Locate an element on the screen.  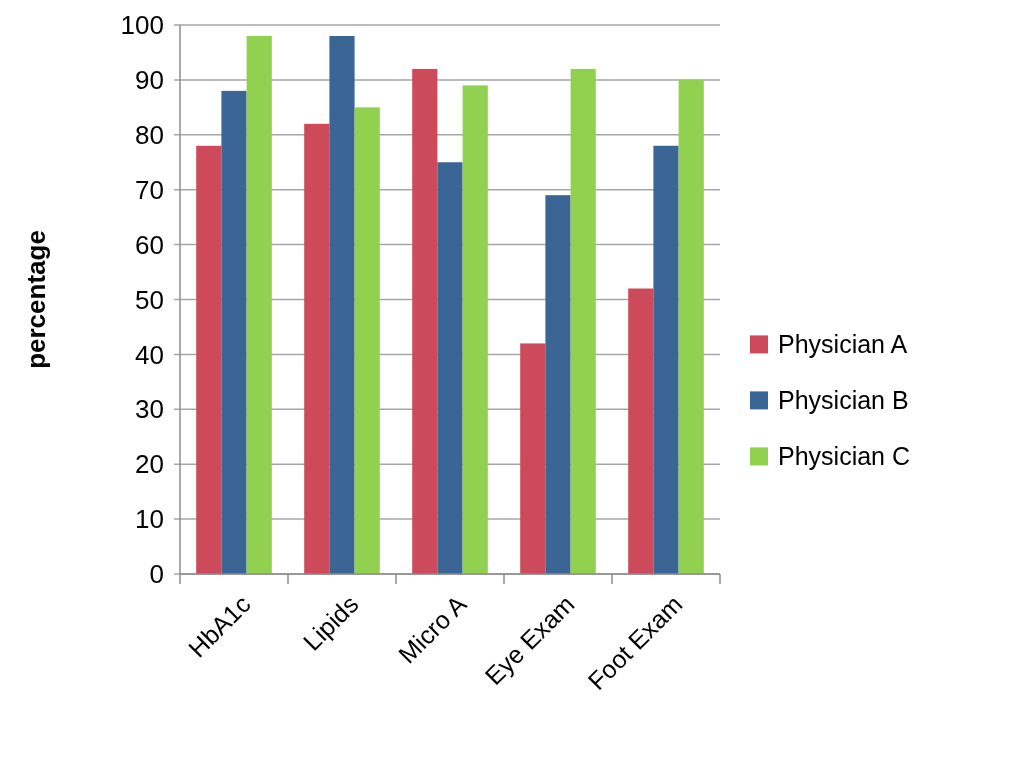
legend-label: Physician A is located at coordinates (843, 344).